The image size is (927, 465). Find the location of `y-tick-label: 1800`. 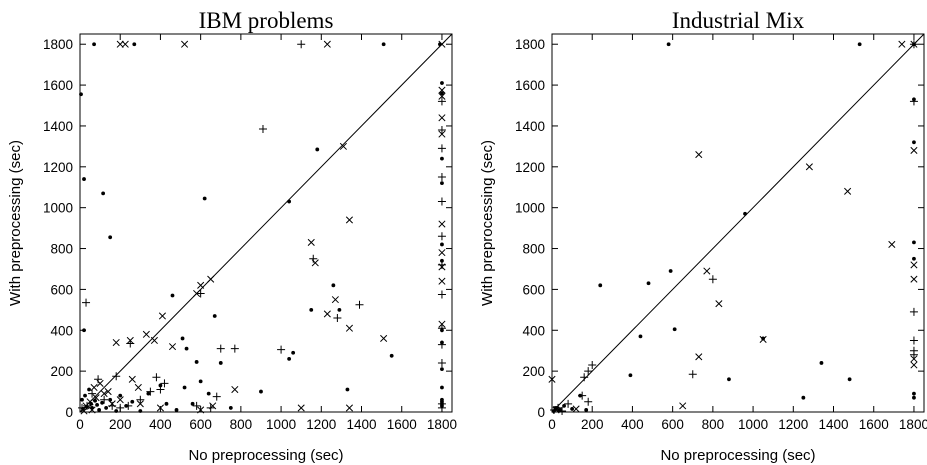

y-tick-label: 1800 is located at coordinates (58, 44).